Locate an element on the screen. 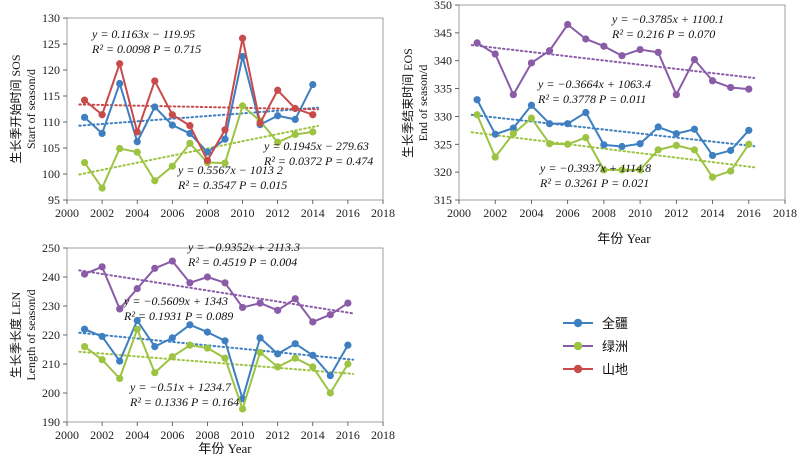  y-axis-label-cn: 生长季开始时间 SOS is located at coordinates (16, 108).